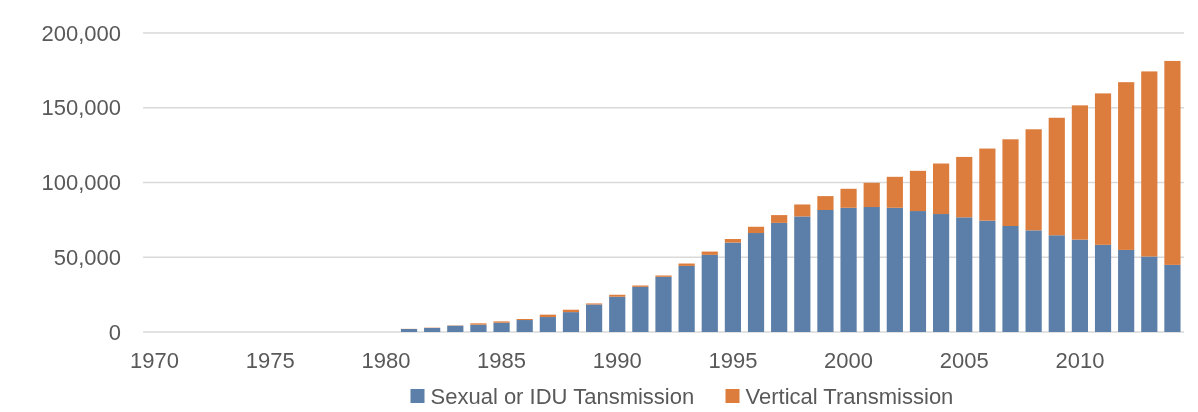  I want to click on x-tick-label: 1985, so click(502, 360).